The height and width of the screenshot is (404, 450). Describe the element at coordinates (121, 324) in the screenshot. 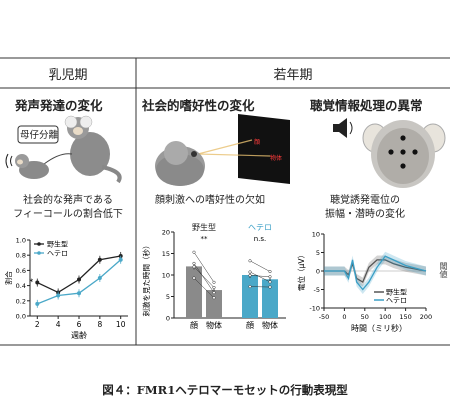

I see `x-tick-label: 10` at that location.